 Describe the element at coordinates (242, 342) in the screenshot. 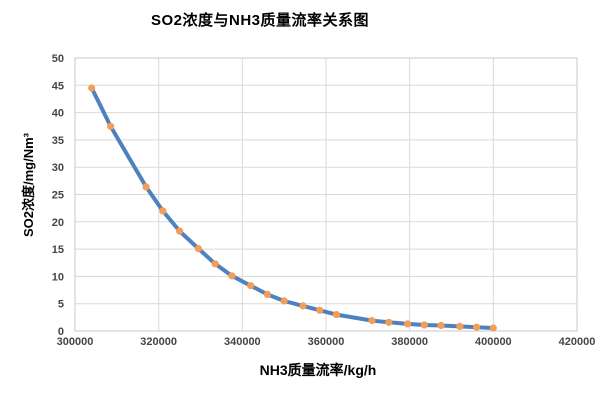

I see `x-tick-label: 340000` at that location.